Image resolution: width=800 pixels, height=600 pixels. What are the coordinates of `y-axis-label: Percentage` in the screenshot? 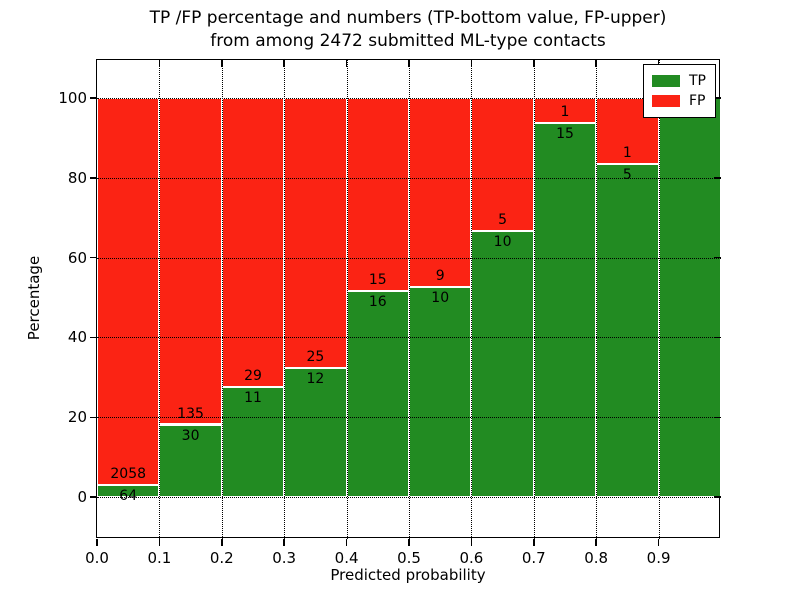 It's located at (34, 298).